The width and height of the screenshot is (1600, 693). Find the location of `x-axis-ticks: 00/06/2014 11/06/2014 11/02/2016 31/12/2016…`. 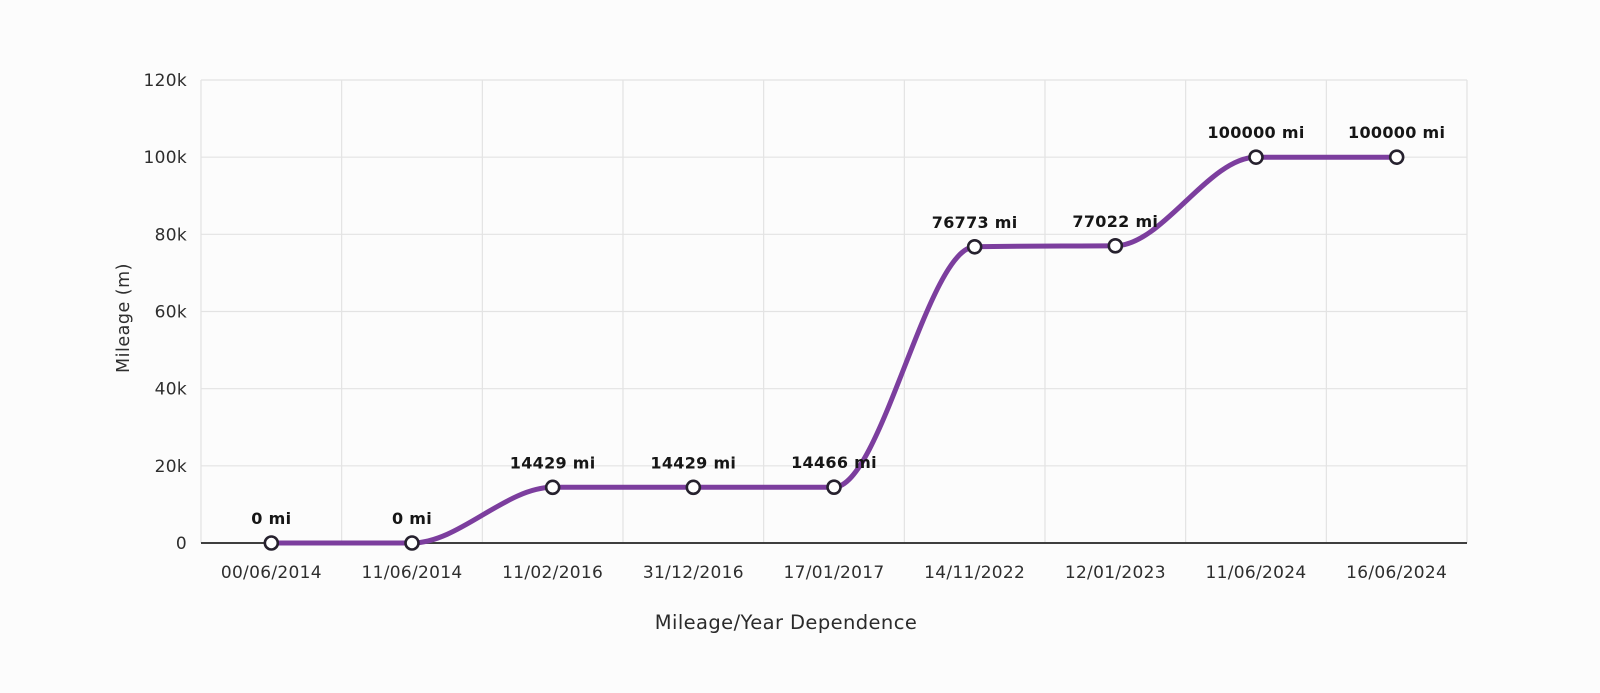

x-axis-ticks: 00/06/2014 11/06/2014 11/02/2016 31/12/2016… is located at coordinates (834, 573).